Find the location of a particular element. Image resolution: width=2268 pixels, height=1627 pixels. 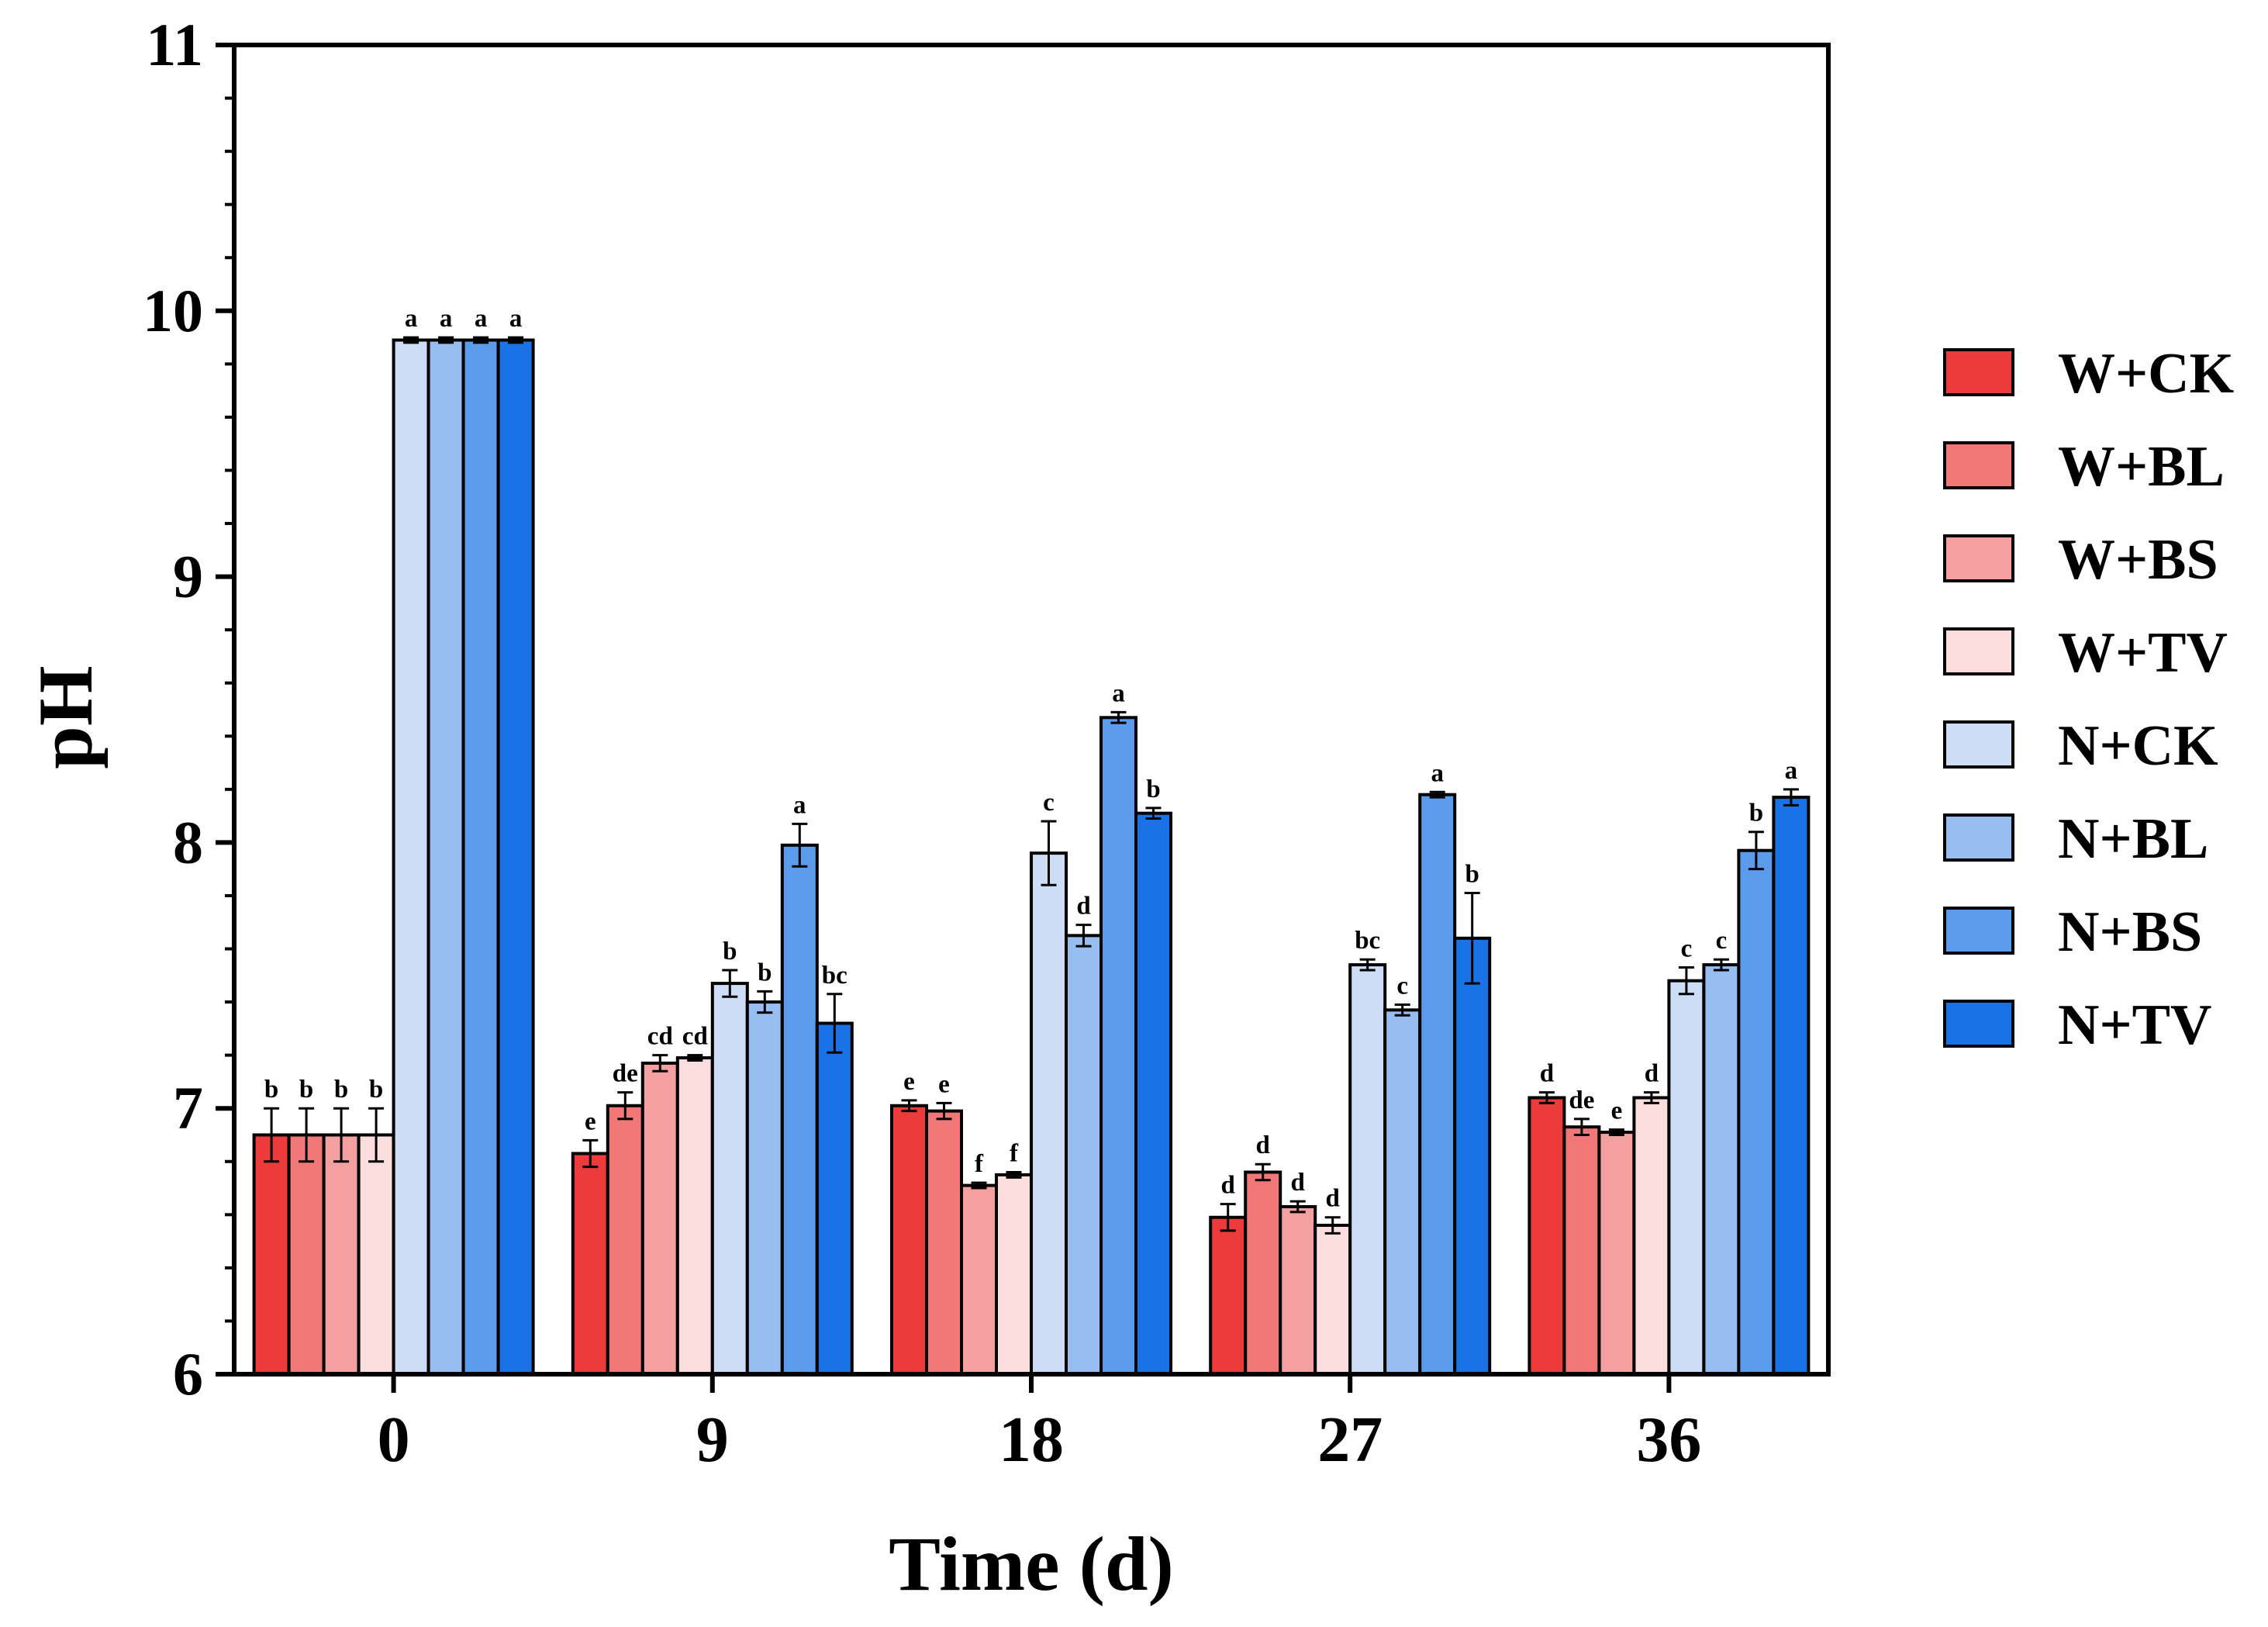

bar-N+BL-day-0 is located at coordinates (445, 857).